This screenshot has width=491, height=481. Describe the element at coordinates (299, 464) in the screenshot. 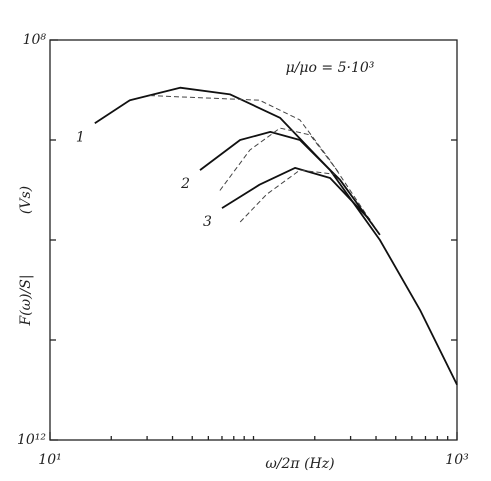

I see `x-axis-label: ω/2π (Hz)` at that location.